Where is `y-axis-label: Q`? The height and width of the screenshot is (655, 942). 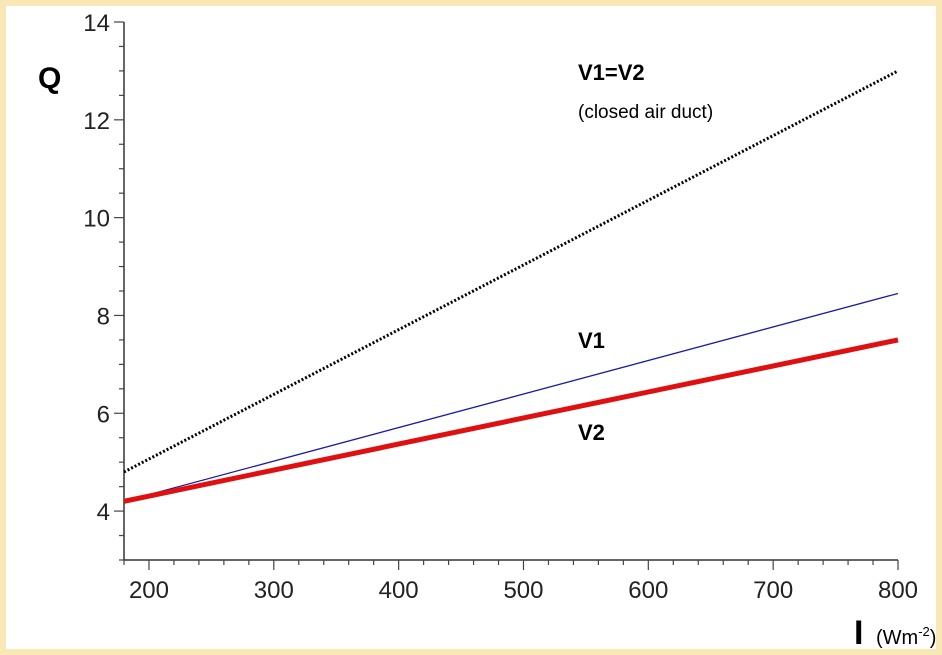 y-axis-label: Q is located at coordinates (49, 78).